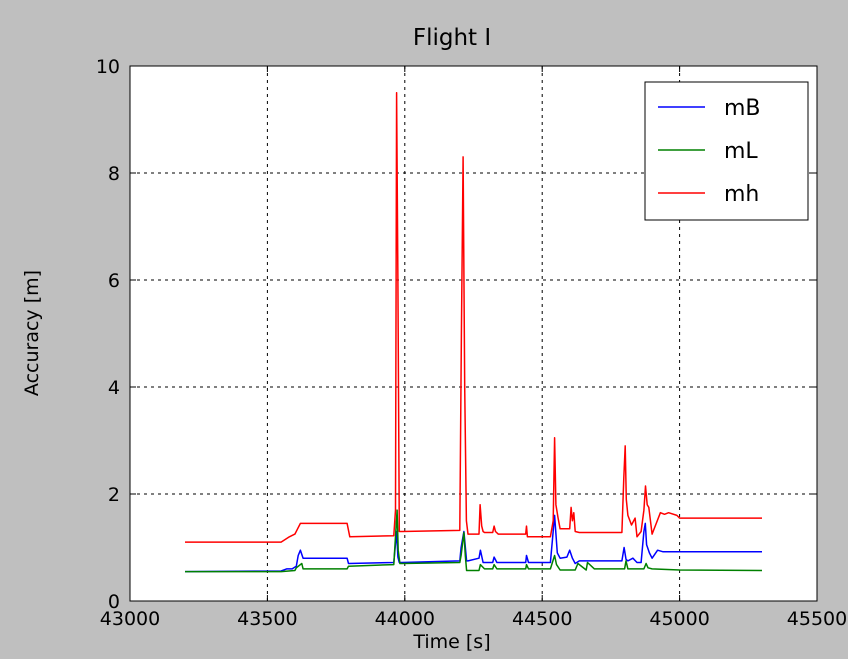 This screenshot has width=848, height=659. What do you see at coordinates (130, 619) in the screenshot?
I see `x-tick-label: 43000` at bounding box center [130, 619].